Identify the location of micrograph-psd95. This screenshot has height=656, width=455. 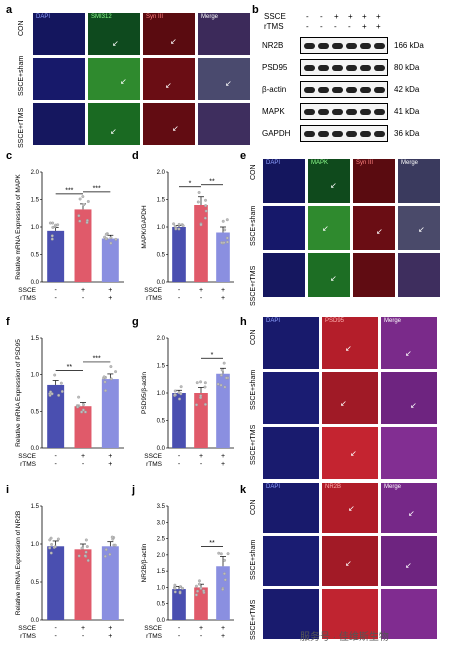
(350, 453).